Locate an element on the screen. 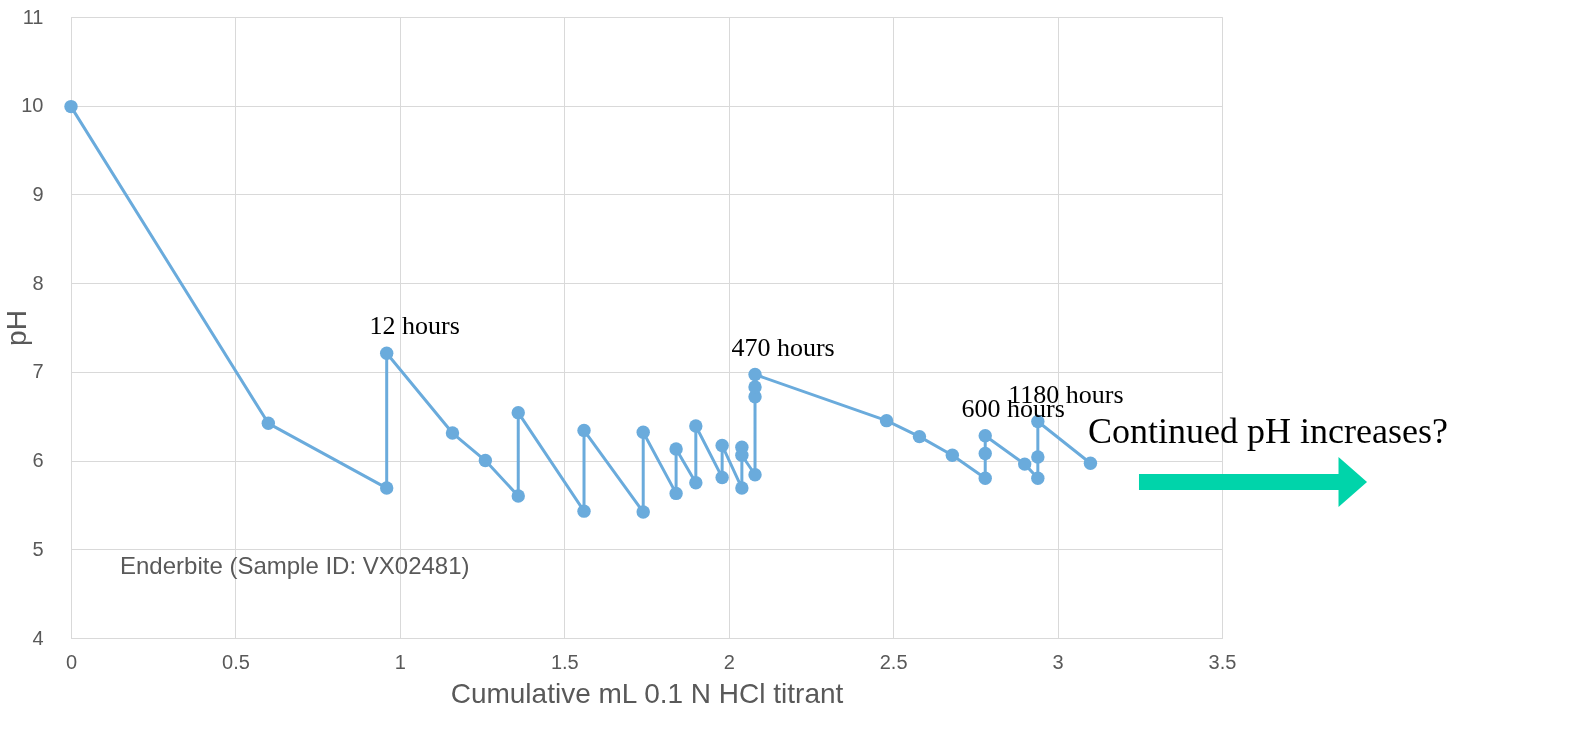  x-tick-label: 3.5 is located at coordinates (1222, 661).